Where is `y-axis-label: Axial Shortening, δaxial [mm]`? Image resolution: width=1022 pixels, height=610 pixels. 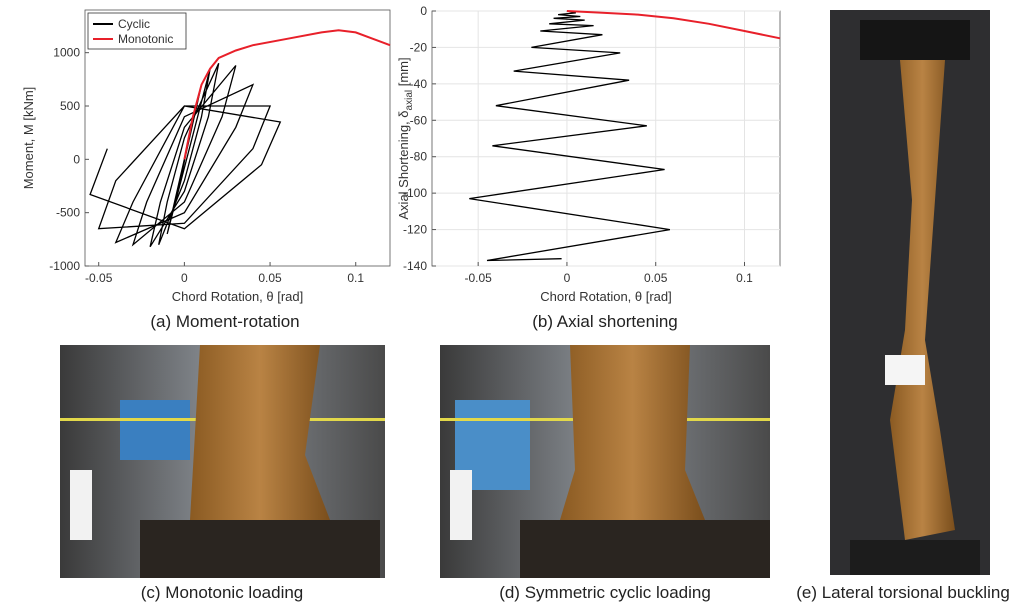 y-axis-label: Axial Shortening, δaxial [mm] is located at coordinates (405, 138).